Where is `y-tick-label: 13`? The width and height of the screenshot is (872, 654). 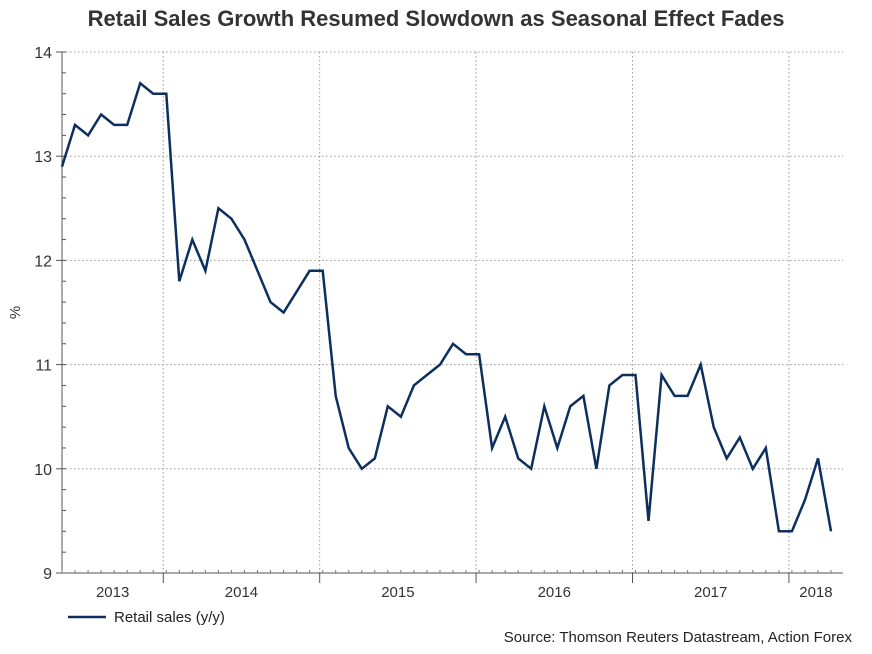 y-tick-label: 13 is located at coordinates (43, 157).